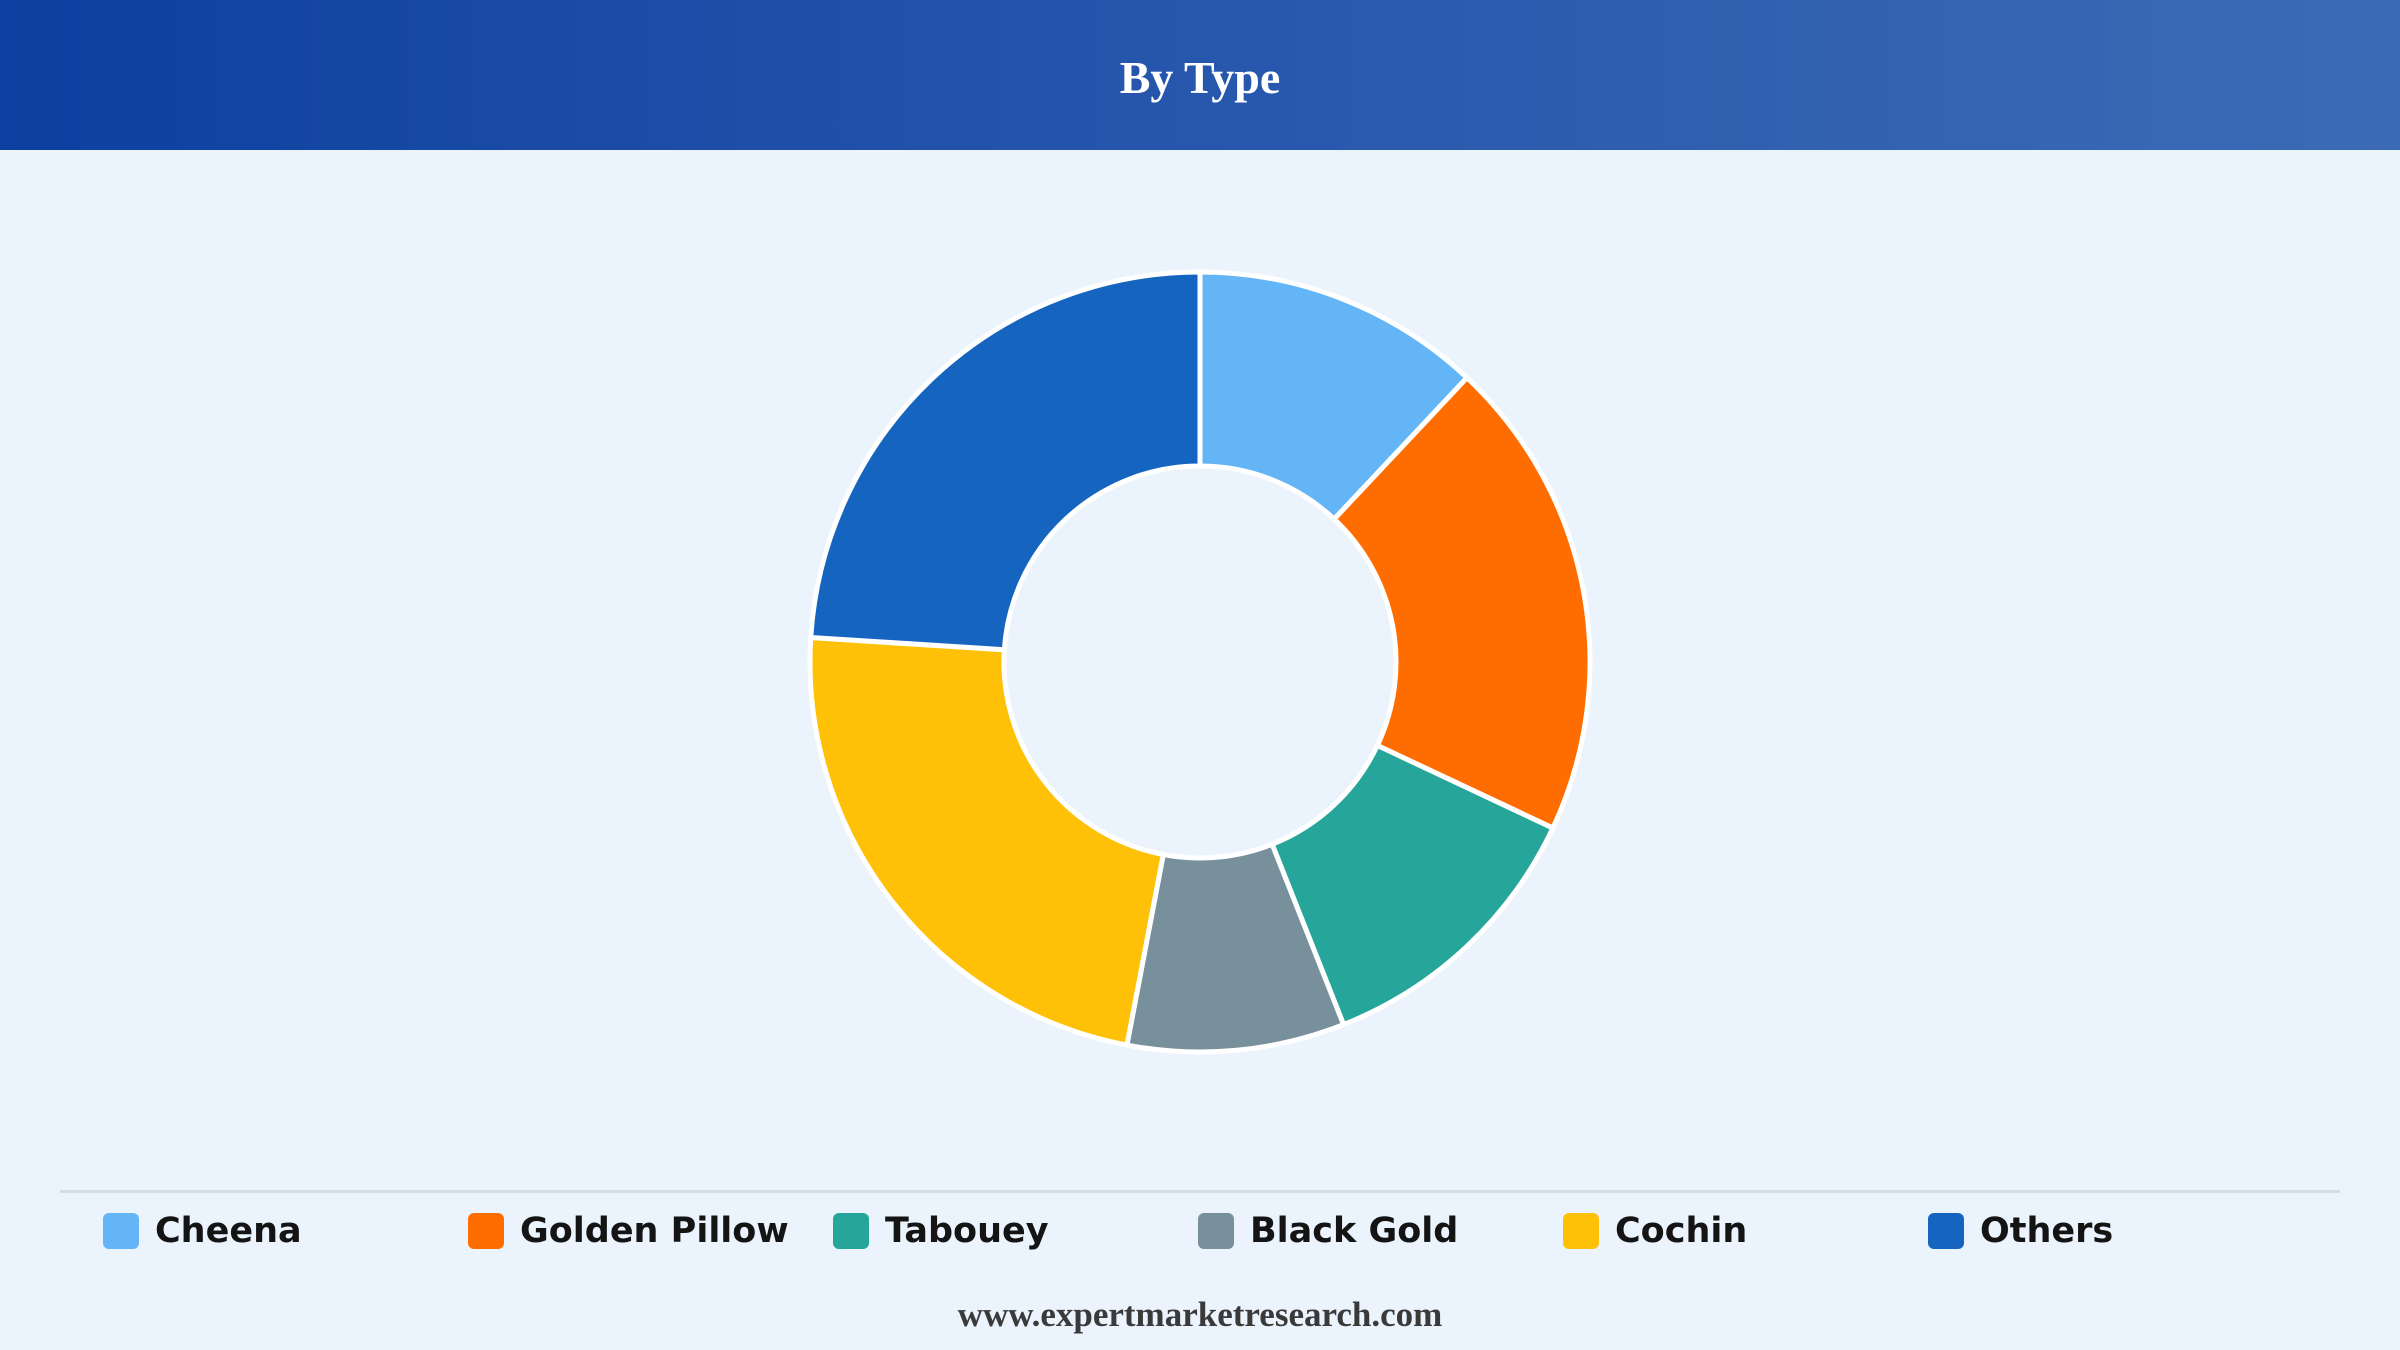 The image size is (2400, 1350). I want to click on legend-item-tabouey: Tabouey, so click(941, 1231).